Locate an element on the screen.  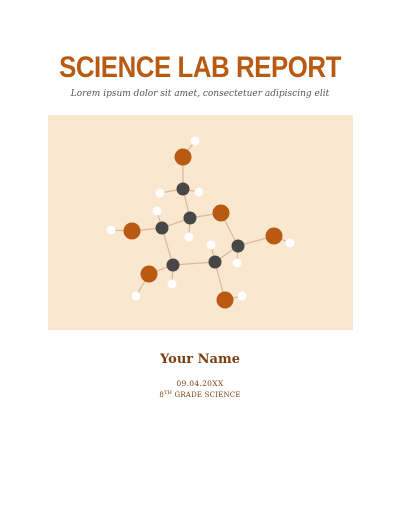
grade-number: 8 is located at coordinates (161, 395).